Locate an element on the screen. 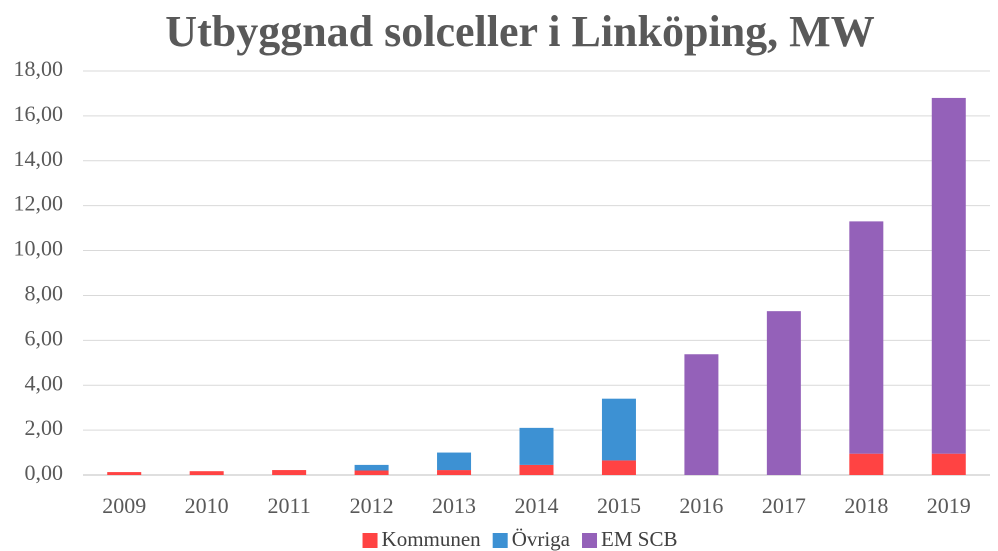 This screenshot has height=551, width=998. x-tick-label: 2019 is located at coordinates (949, 505).